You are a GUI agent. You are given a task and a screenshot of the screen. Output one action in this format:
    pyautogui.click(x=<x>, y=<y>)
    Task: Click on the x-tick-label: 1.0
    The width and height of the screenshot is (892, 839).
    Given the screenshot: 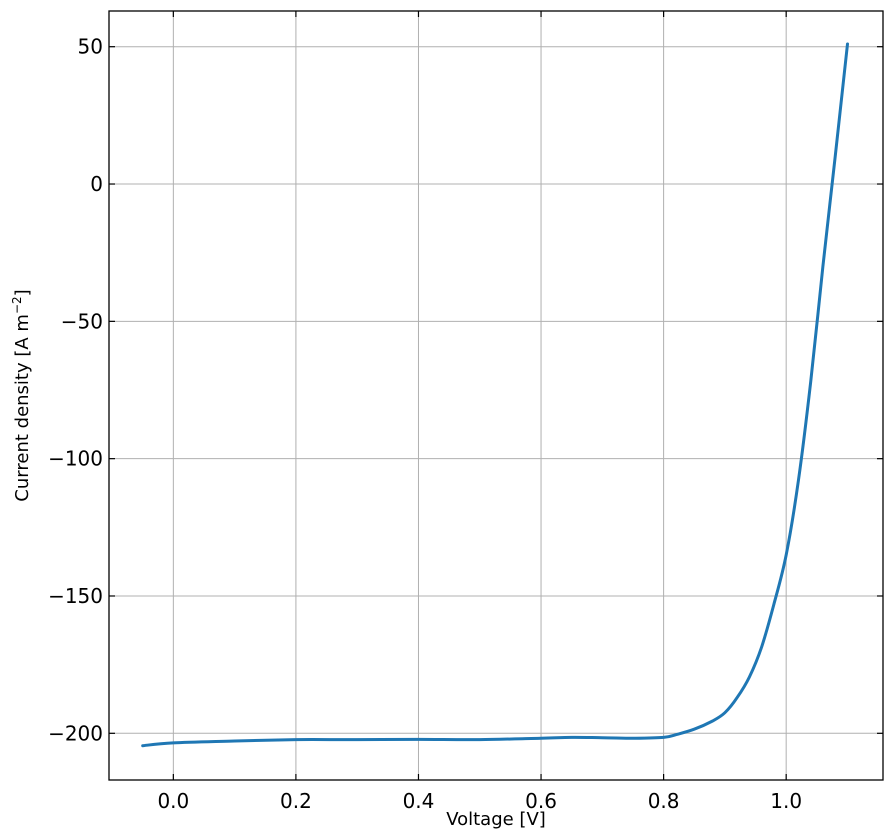 What is the action you would take?
    pyautogui.click(x=786, y=801)
    